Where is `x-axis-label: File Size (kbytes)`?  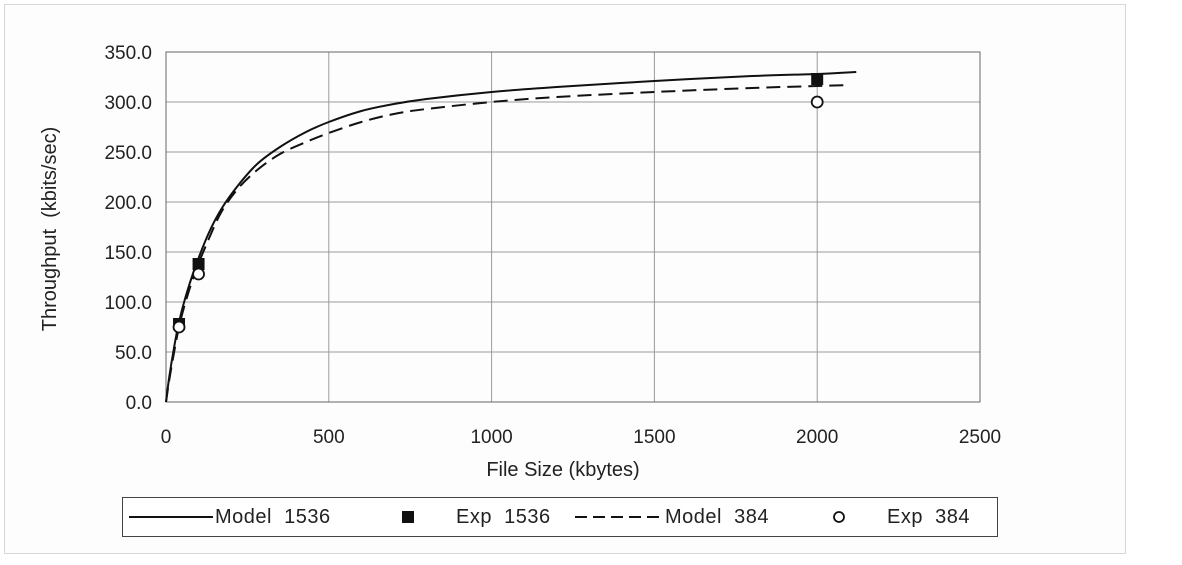
x-axis-label: File Size (kbytes) is located at coordinates (562, 470).